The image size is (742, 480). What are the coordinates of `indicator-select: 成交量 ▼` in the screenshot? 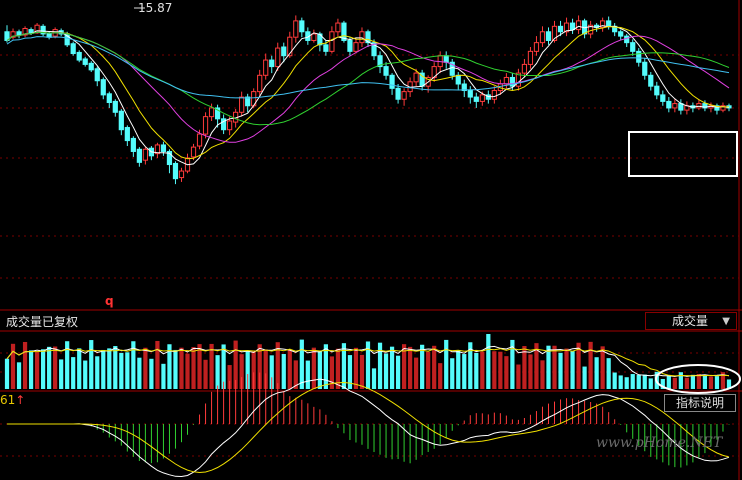 It's located at (691, 321).